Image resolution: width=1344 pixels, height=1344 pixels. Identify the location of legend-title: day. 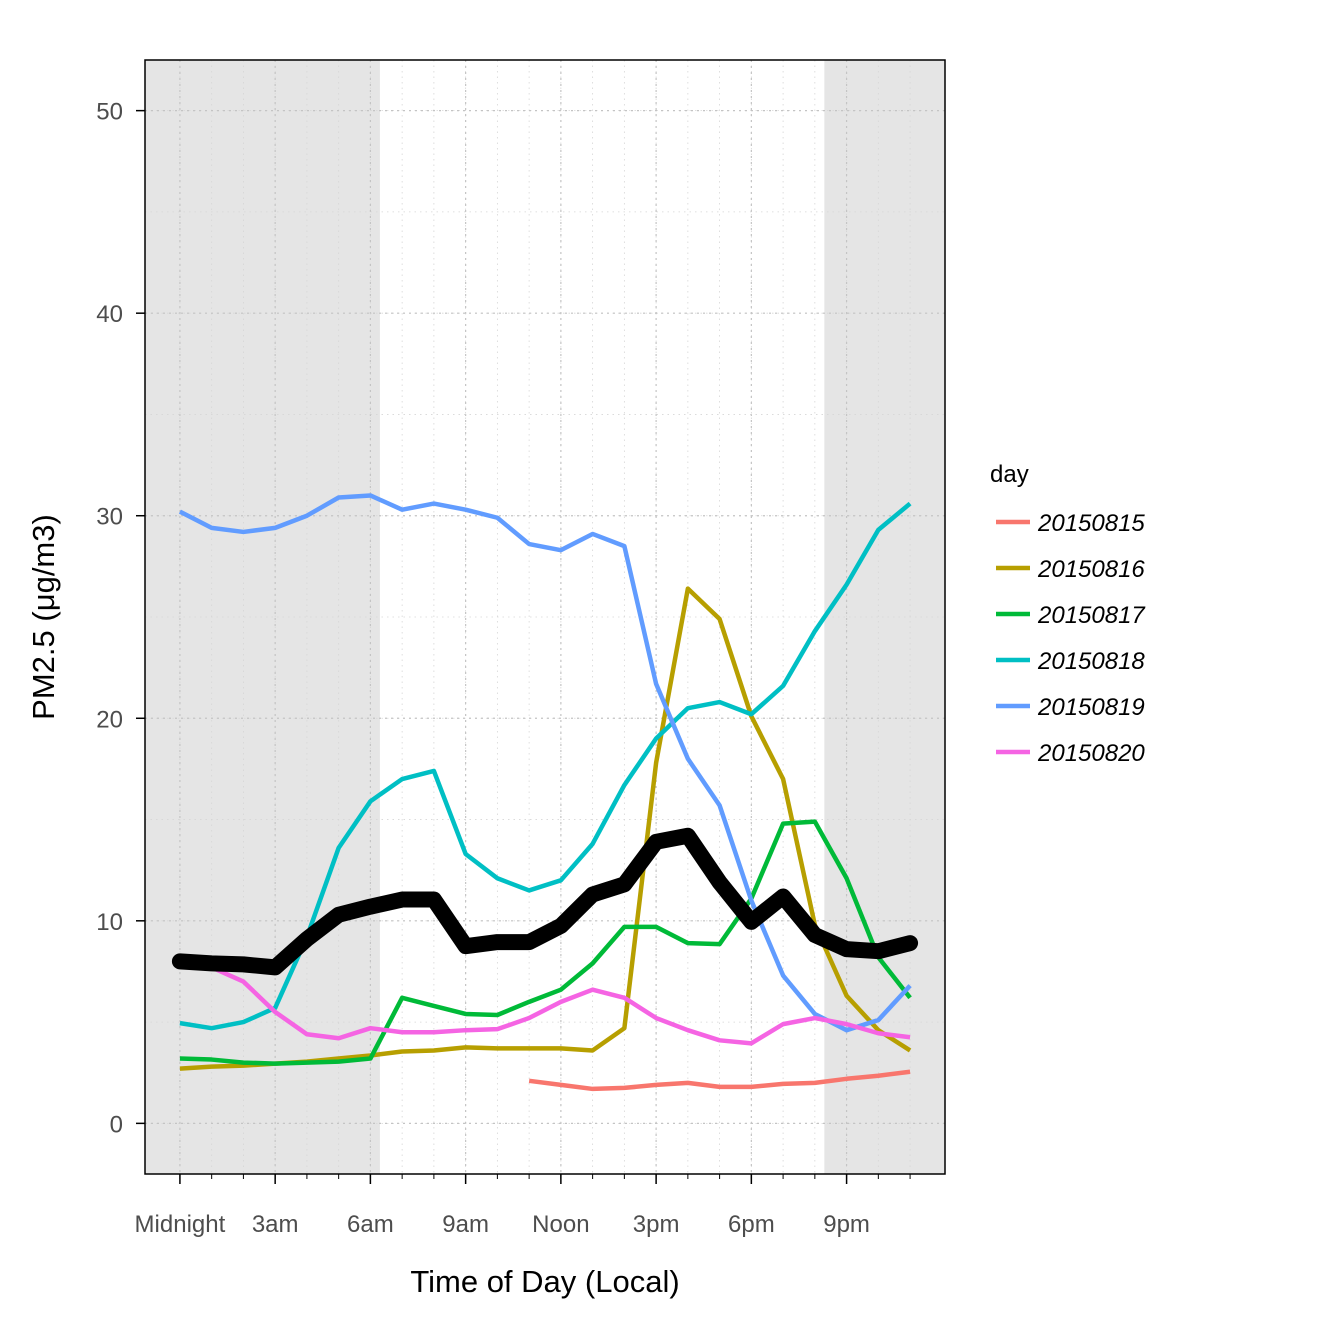
(1009, 474).